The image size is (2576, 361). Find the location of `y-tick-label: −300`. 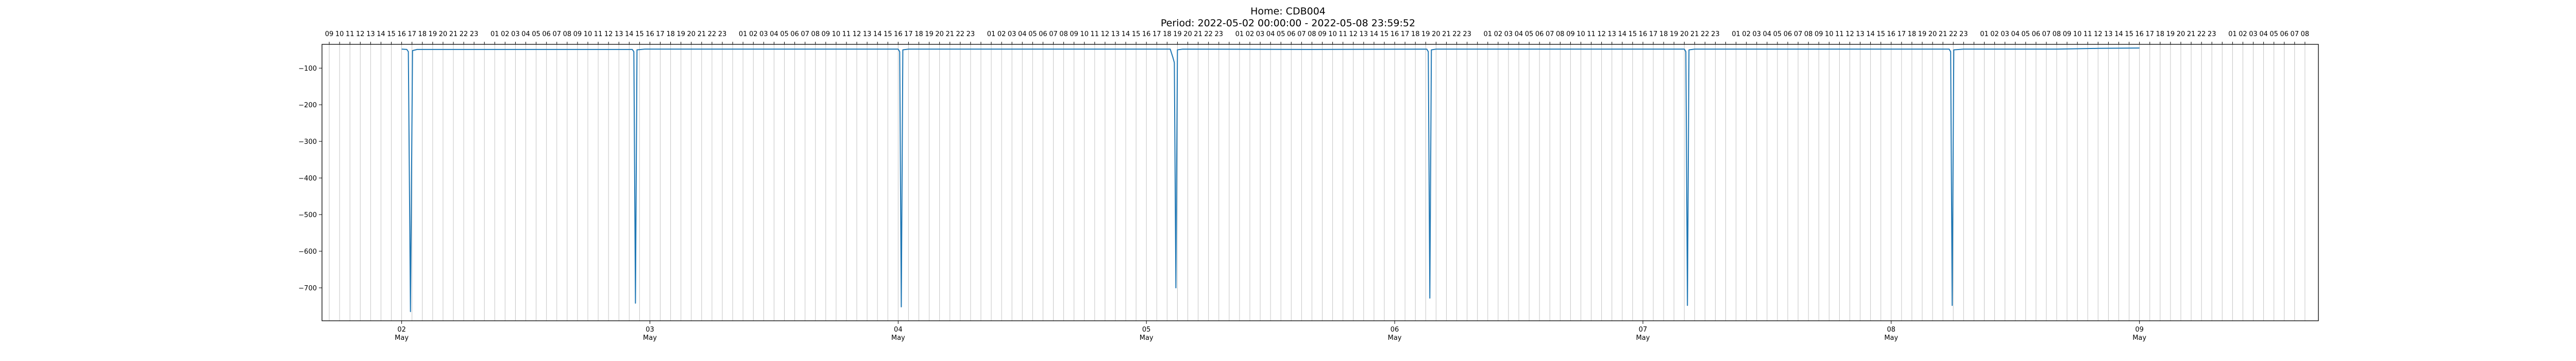

y-tick-label: −300 is located at coordinates (307, 142).